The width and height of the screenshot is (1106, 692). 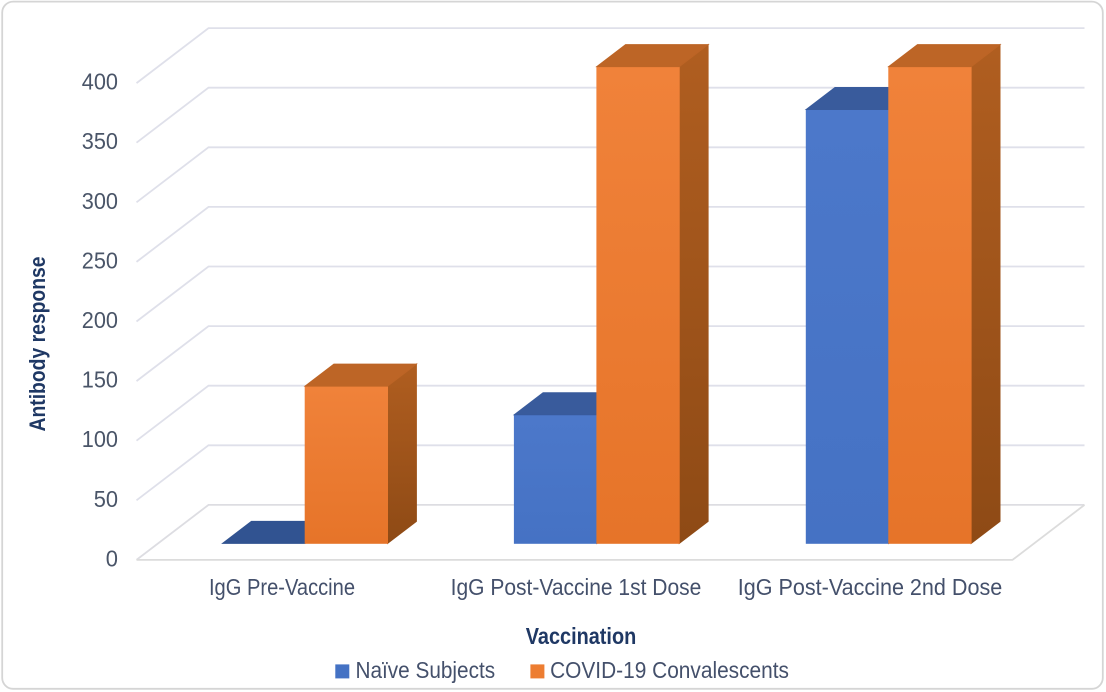 What do you see at coordinates (100, 141) in the screenshot?
I see `svg-text: 350` at bounding box center [100, 141].